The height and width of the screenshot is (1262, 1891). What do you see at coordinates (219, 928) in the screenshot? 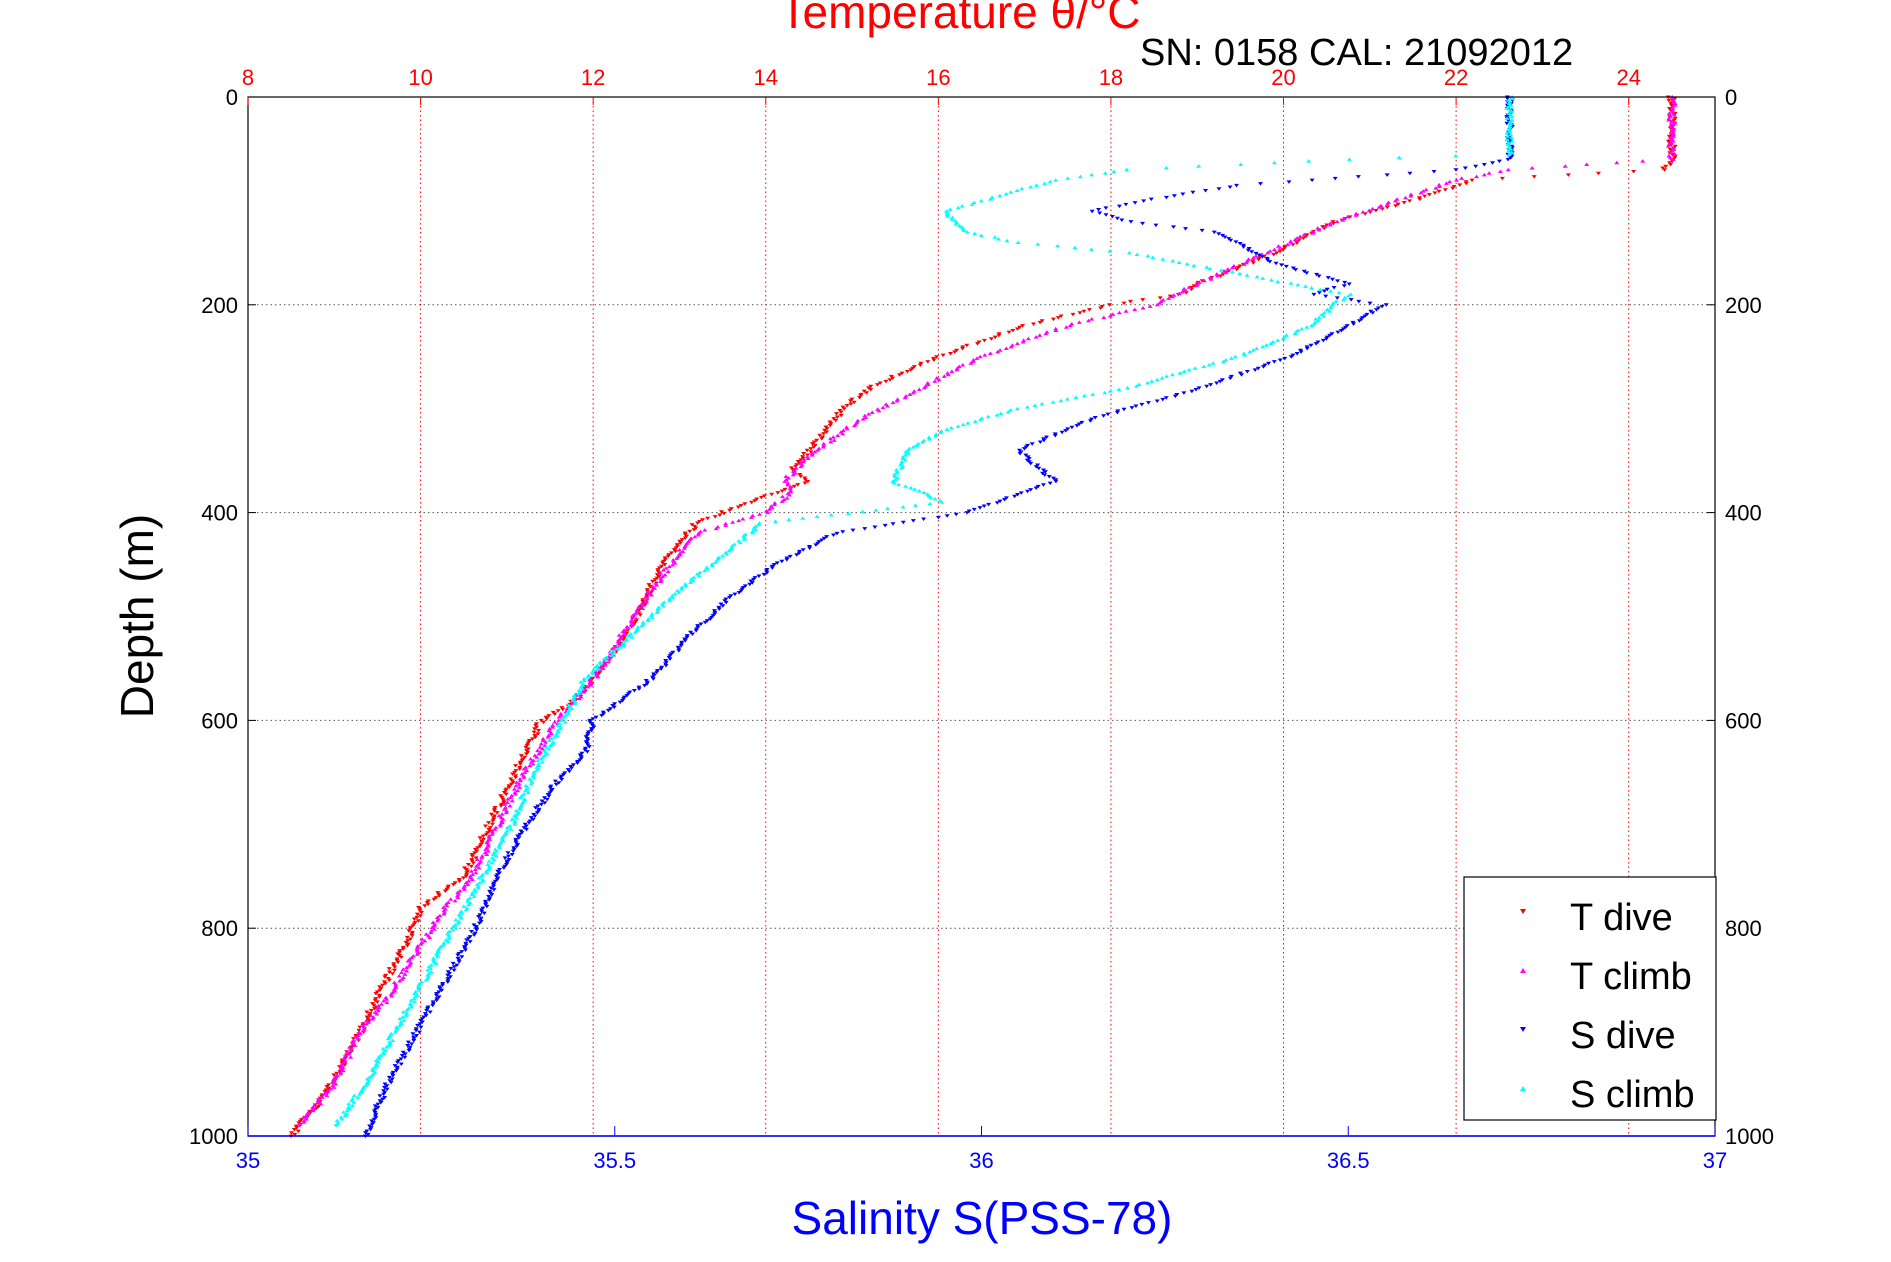
I see `depth-tick-label: 800` at bounding box center [219, 928].